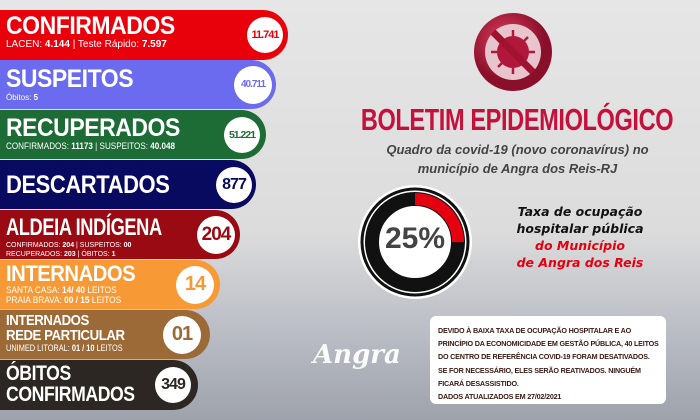  I want to click on note-date: DADOS ATUALIZADOS EM 27/02/2021, so click(500, 397).